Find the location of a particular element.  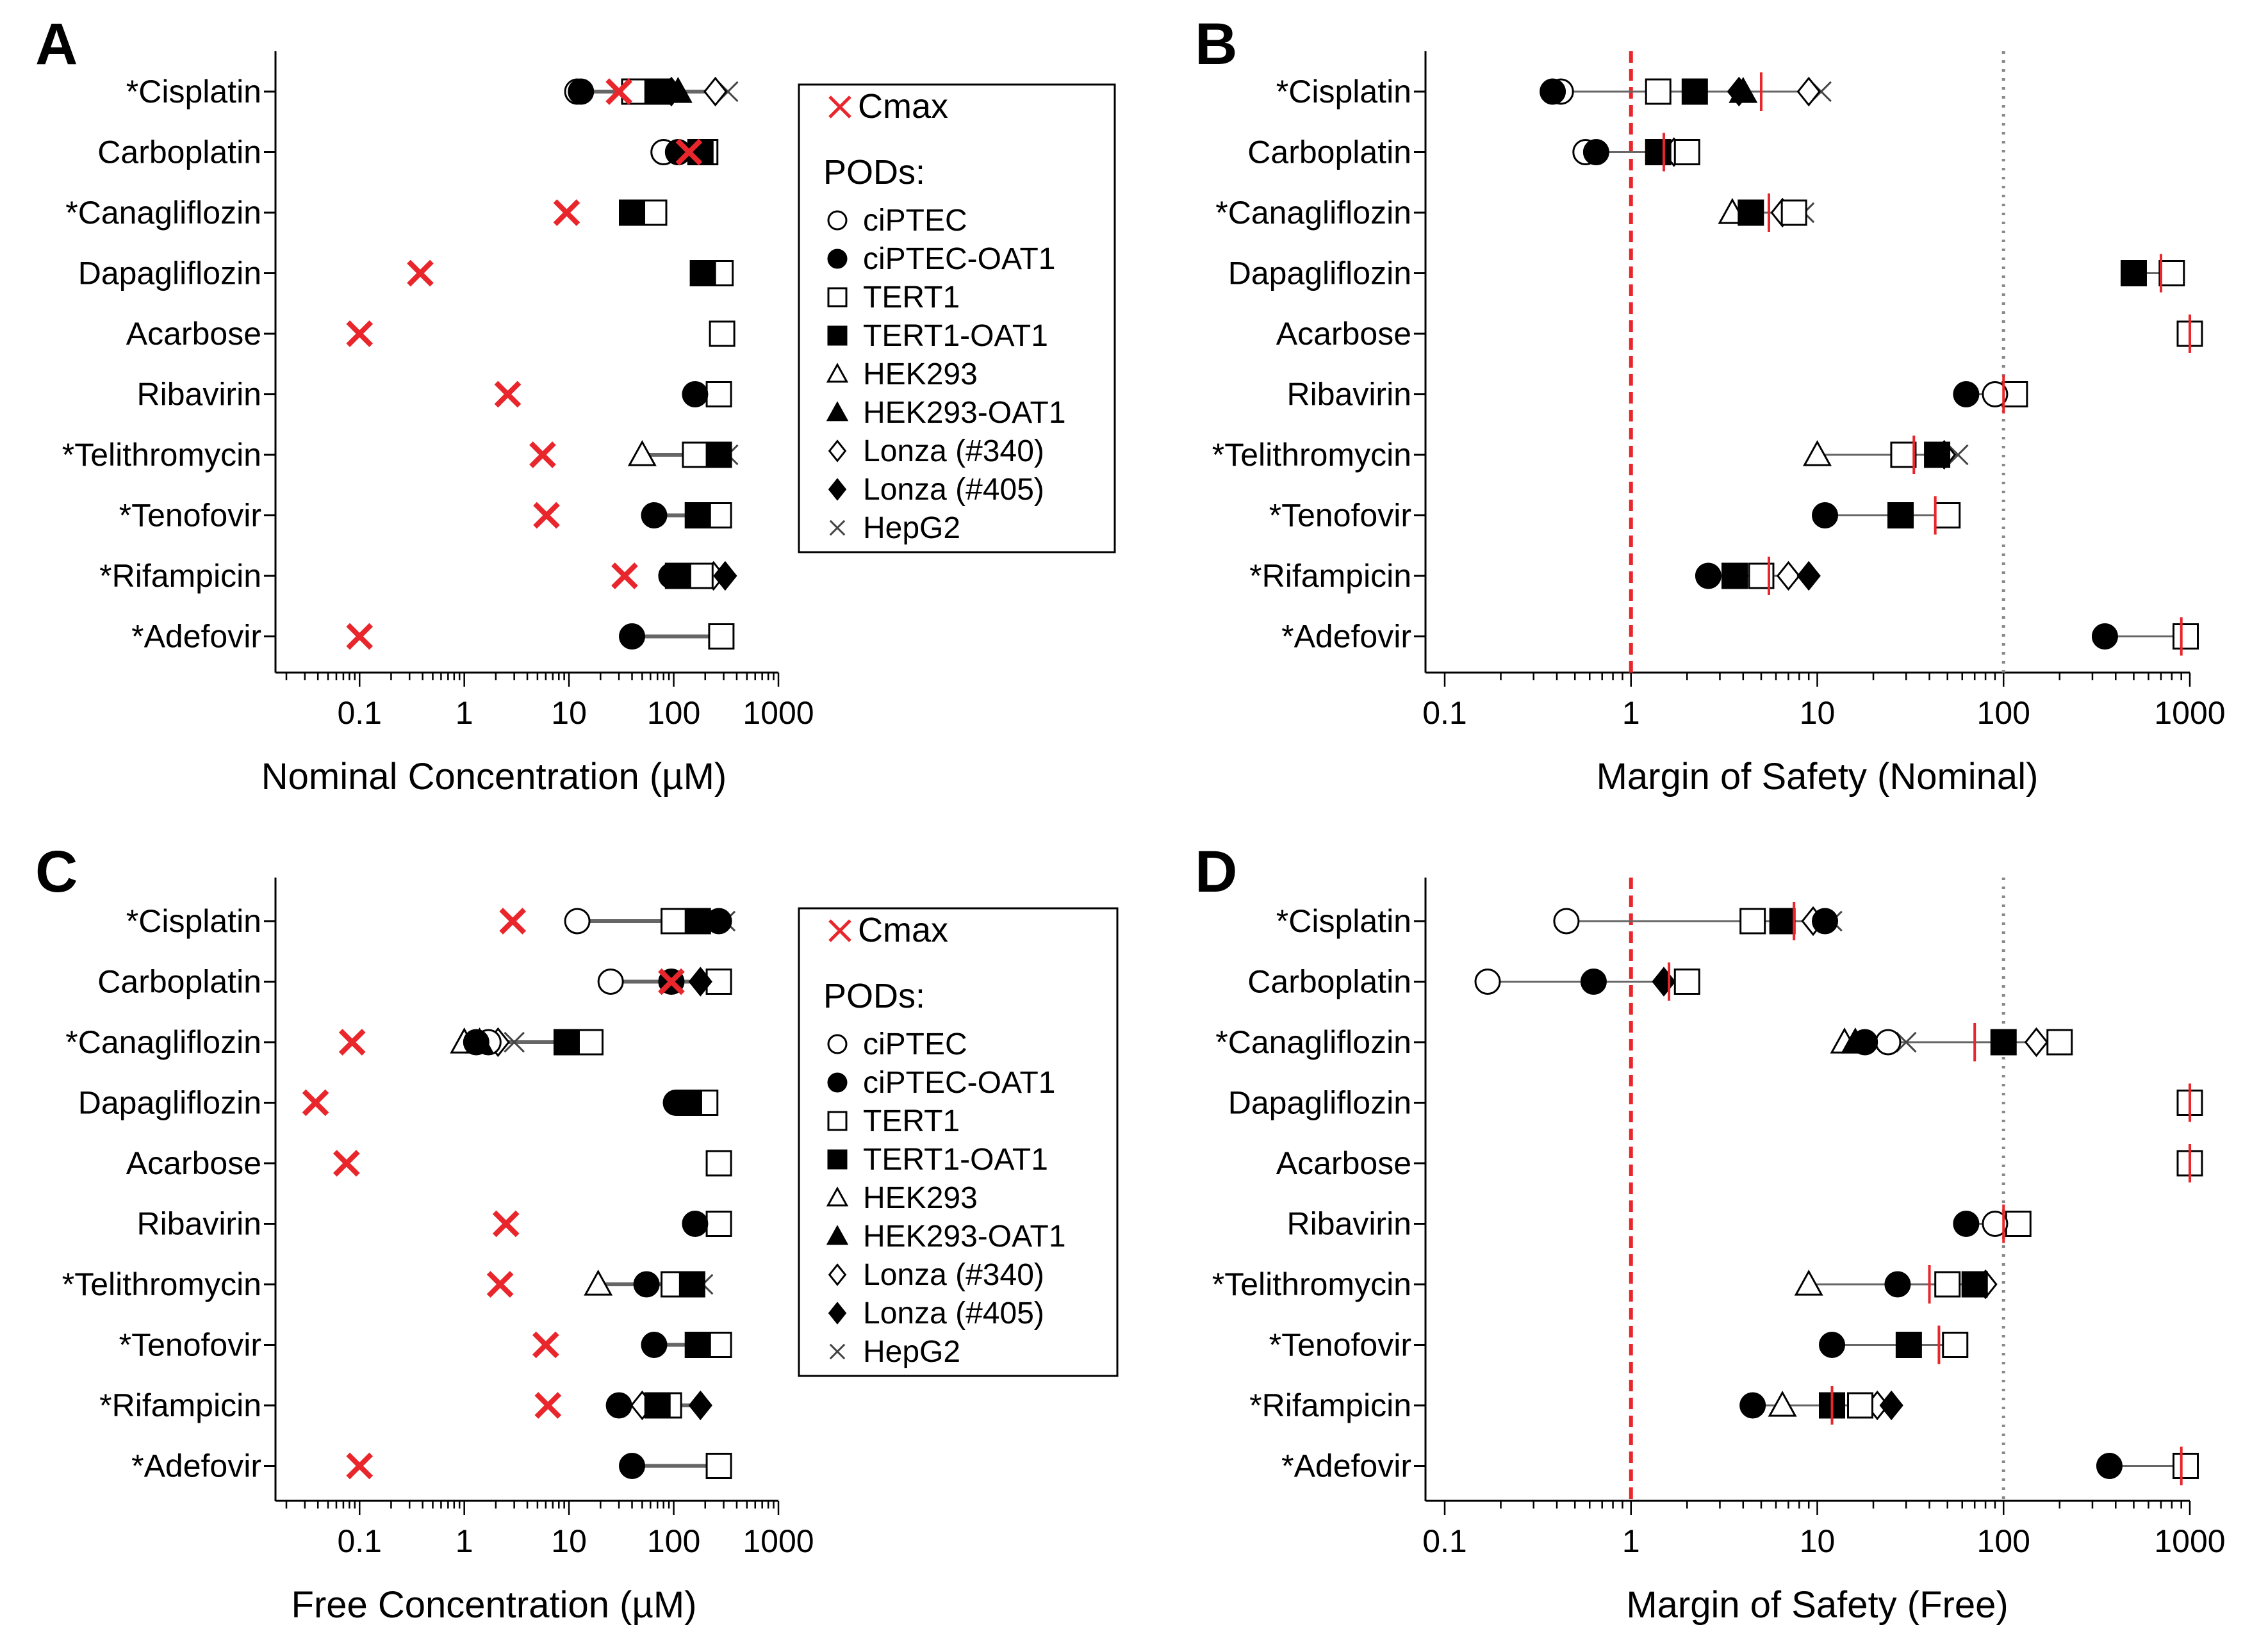

legend-icon-ciptec is located at coordinates (837, 220).